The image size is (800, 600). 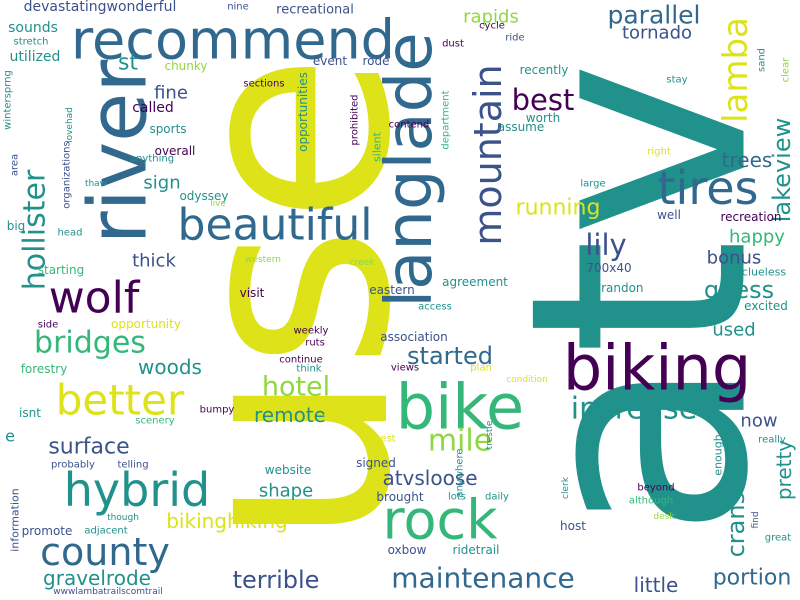 What do you see at coordinates (132, 465) in the screenshot?
I see `word-125: telling` at bounding box center [132, 465].